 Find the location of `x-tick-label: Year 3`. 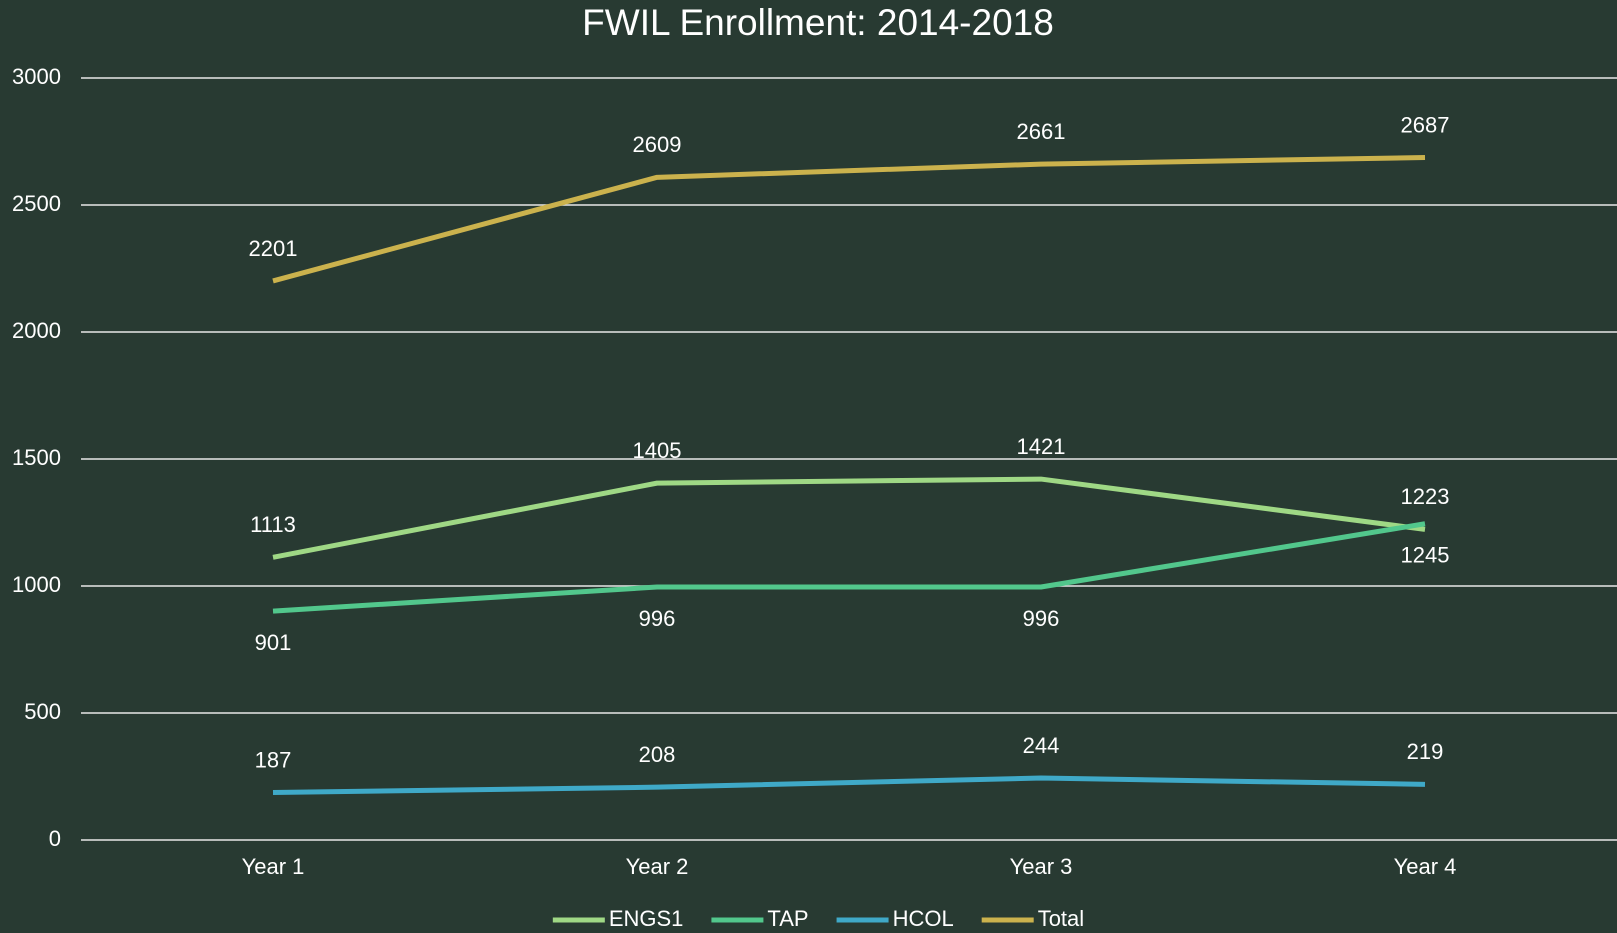

x-tick-label: Year 3 is located at coordinates (1041, 866).